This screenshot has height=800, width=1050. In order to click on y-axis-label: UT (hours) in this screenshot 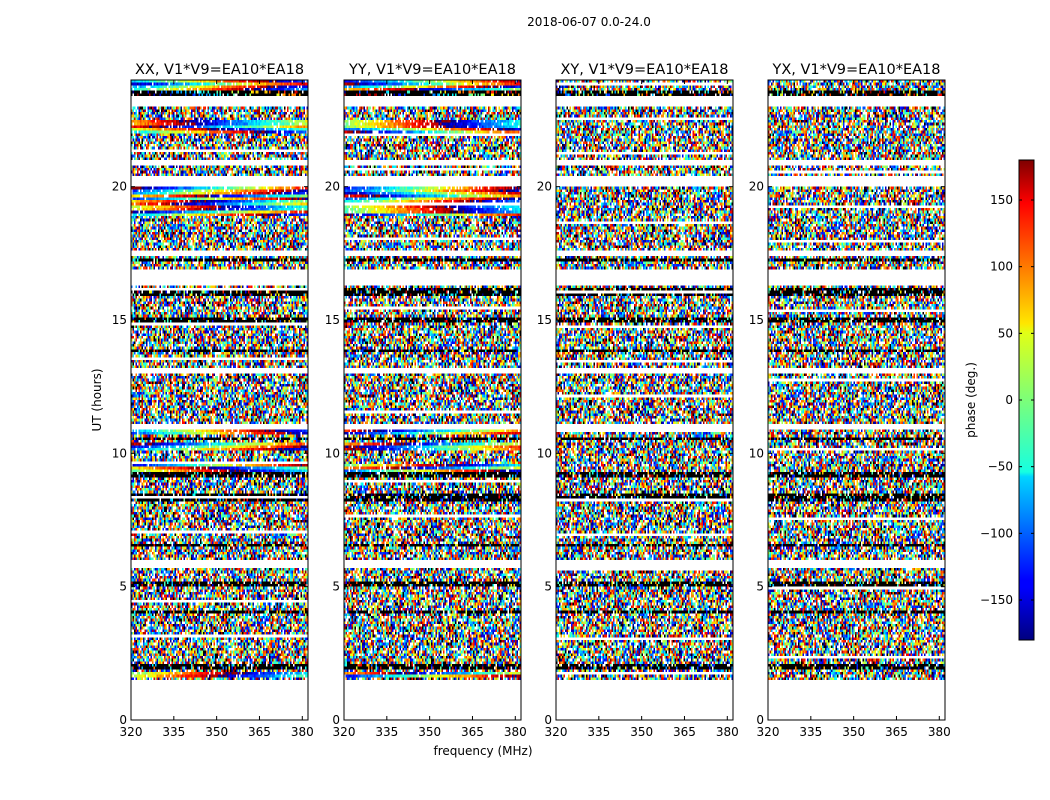, I will do `click(97, 399)`.